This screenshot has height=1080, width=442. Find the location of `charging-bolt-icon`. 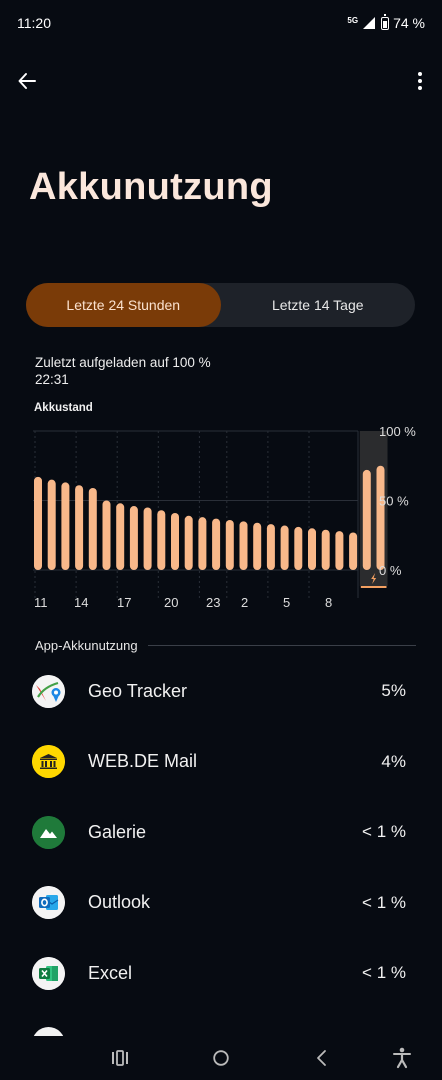

charging-bolt-icon is located at coordinates (374, 578).